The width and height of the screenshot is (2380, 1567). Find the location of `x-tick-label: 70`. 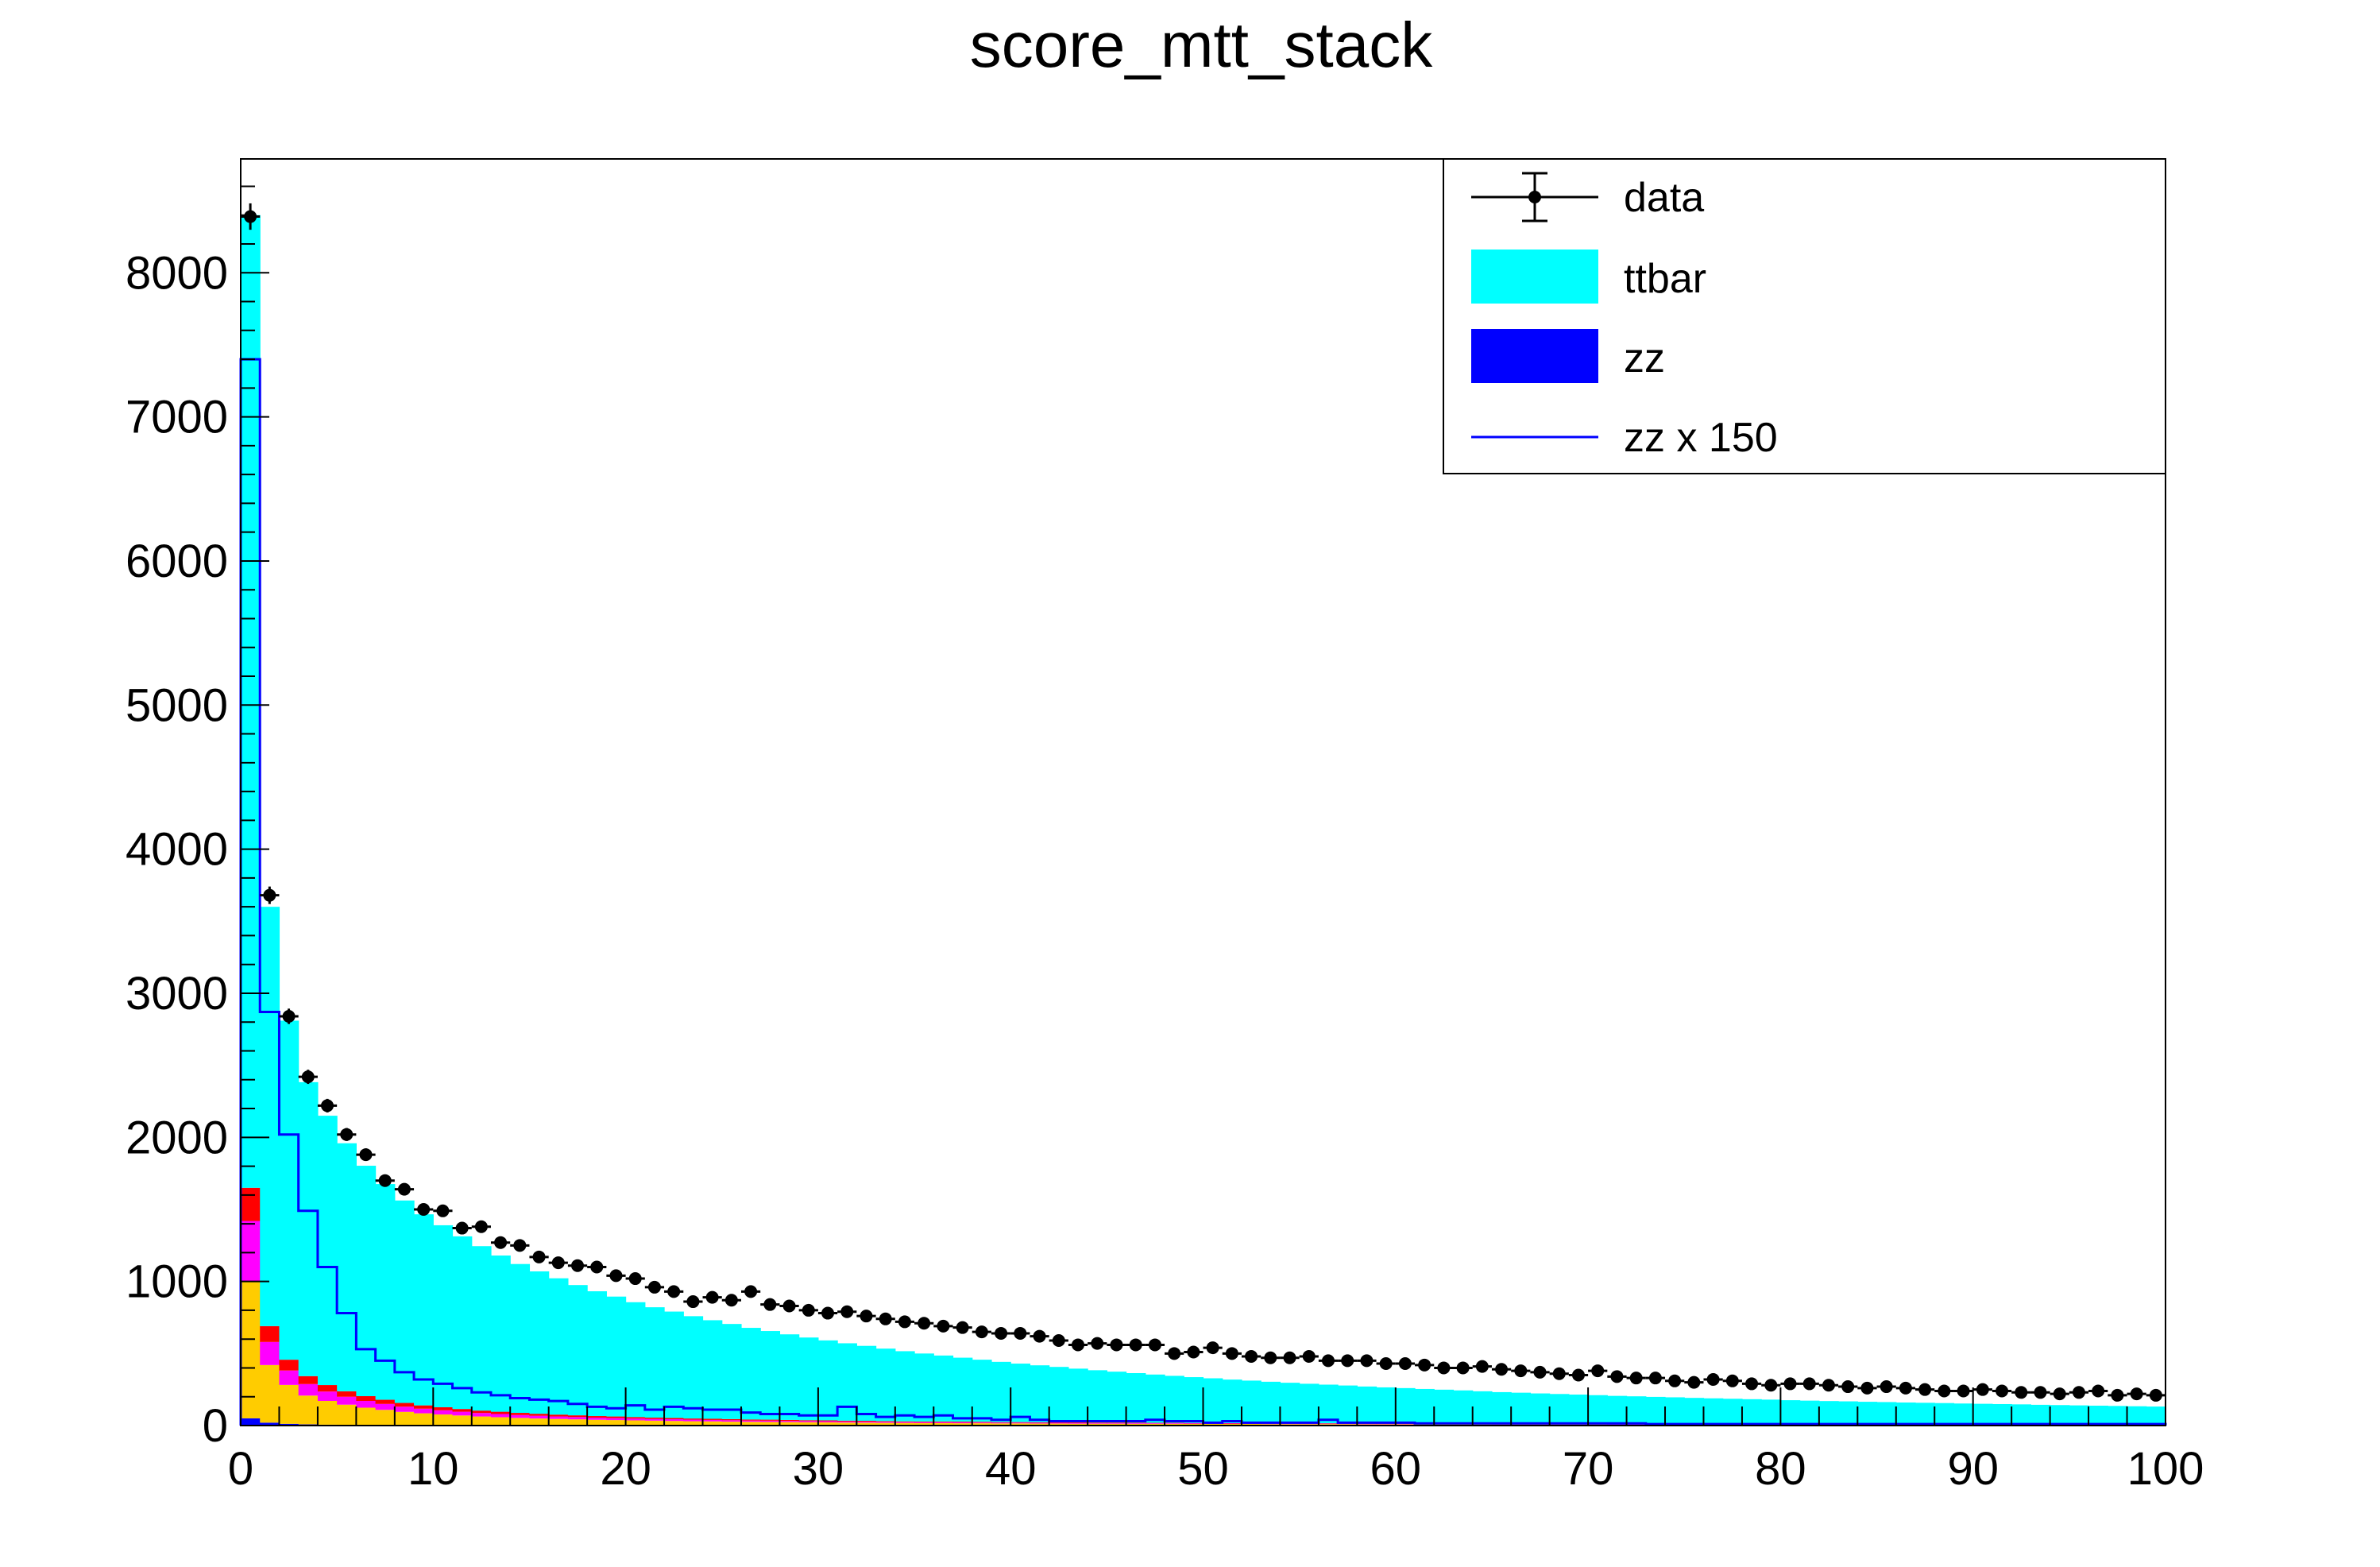

x-tick-label: 70 is located at coordinates (1588, 1469).